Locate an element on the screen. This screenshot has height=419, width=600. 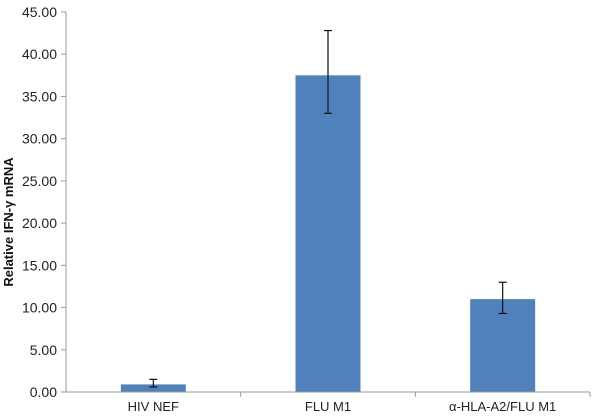
x-axis-labels: HIV NEF FLU M1 α-HLA-A2/FLU M1 is located at coordinates (359, 403).